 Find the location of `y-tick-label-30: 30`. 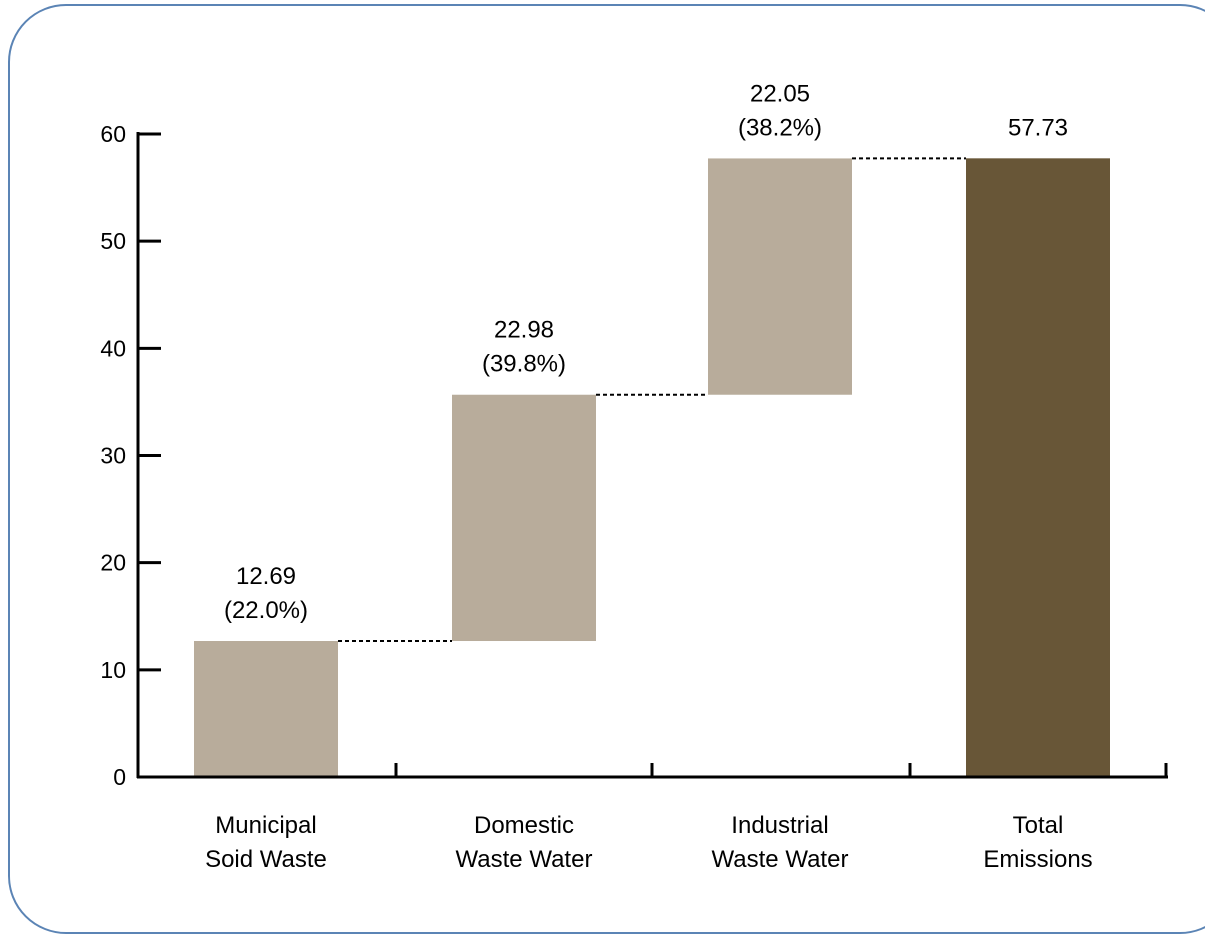

y-tick-label-30: 30 is located at coordinates (113, 456).